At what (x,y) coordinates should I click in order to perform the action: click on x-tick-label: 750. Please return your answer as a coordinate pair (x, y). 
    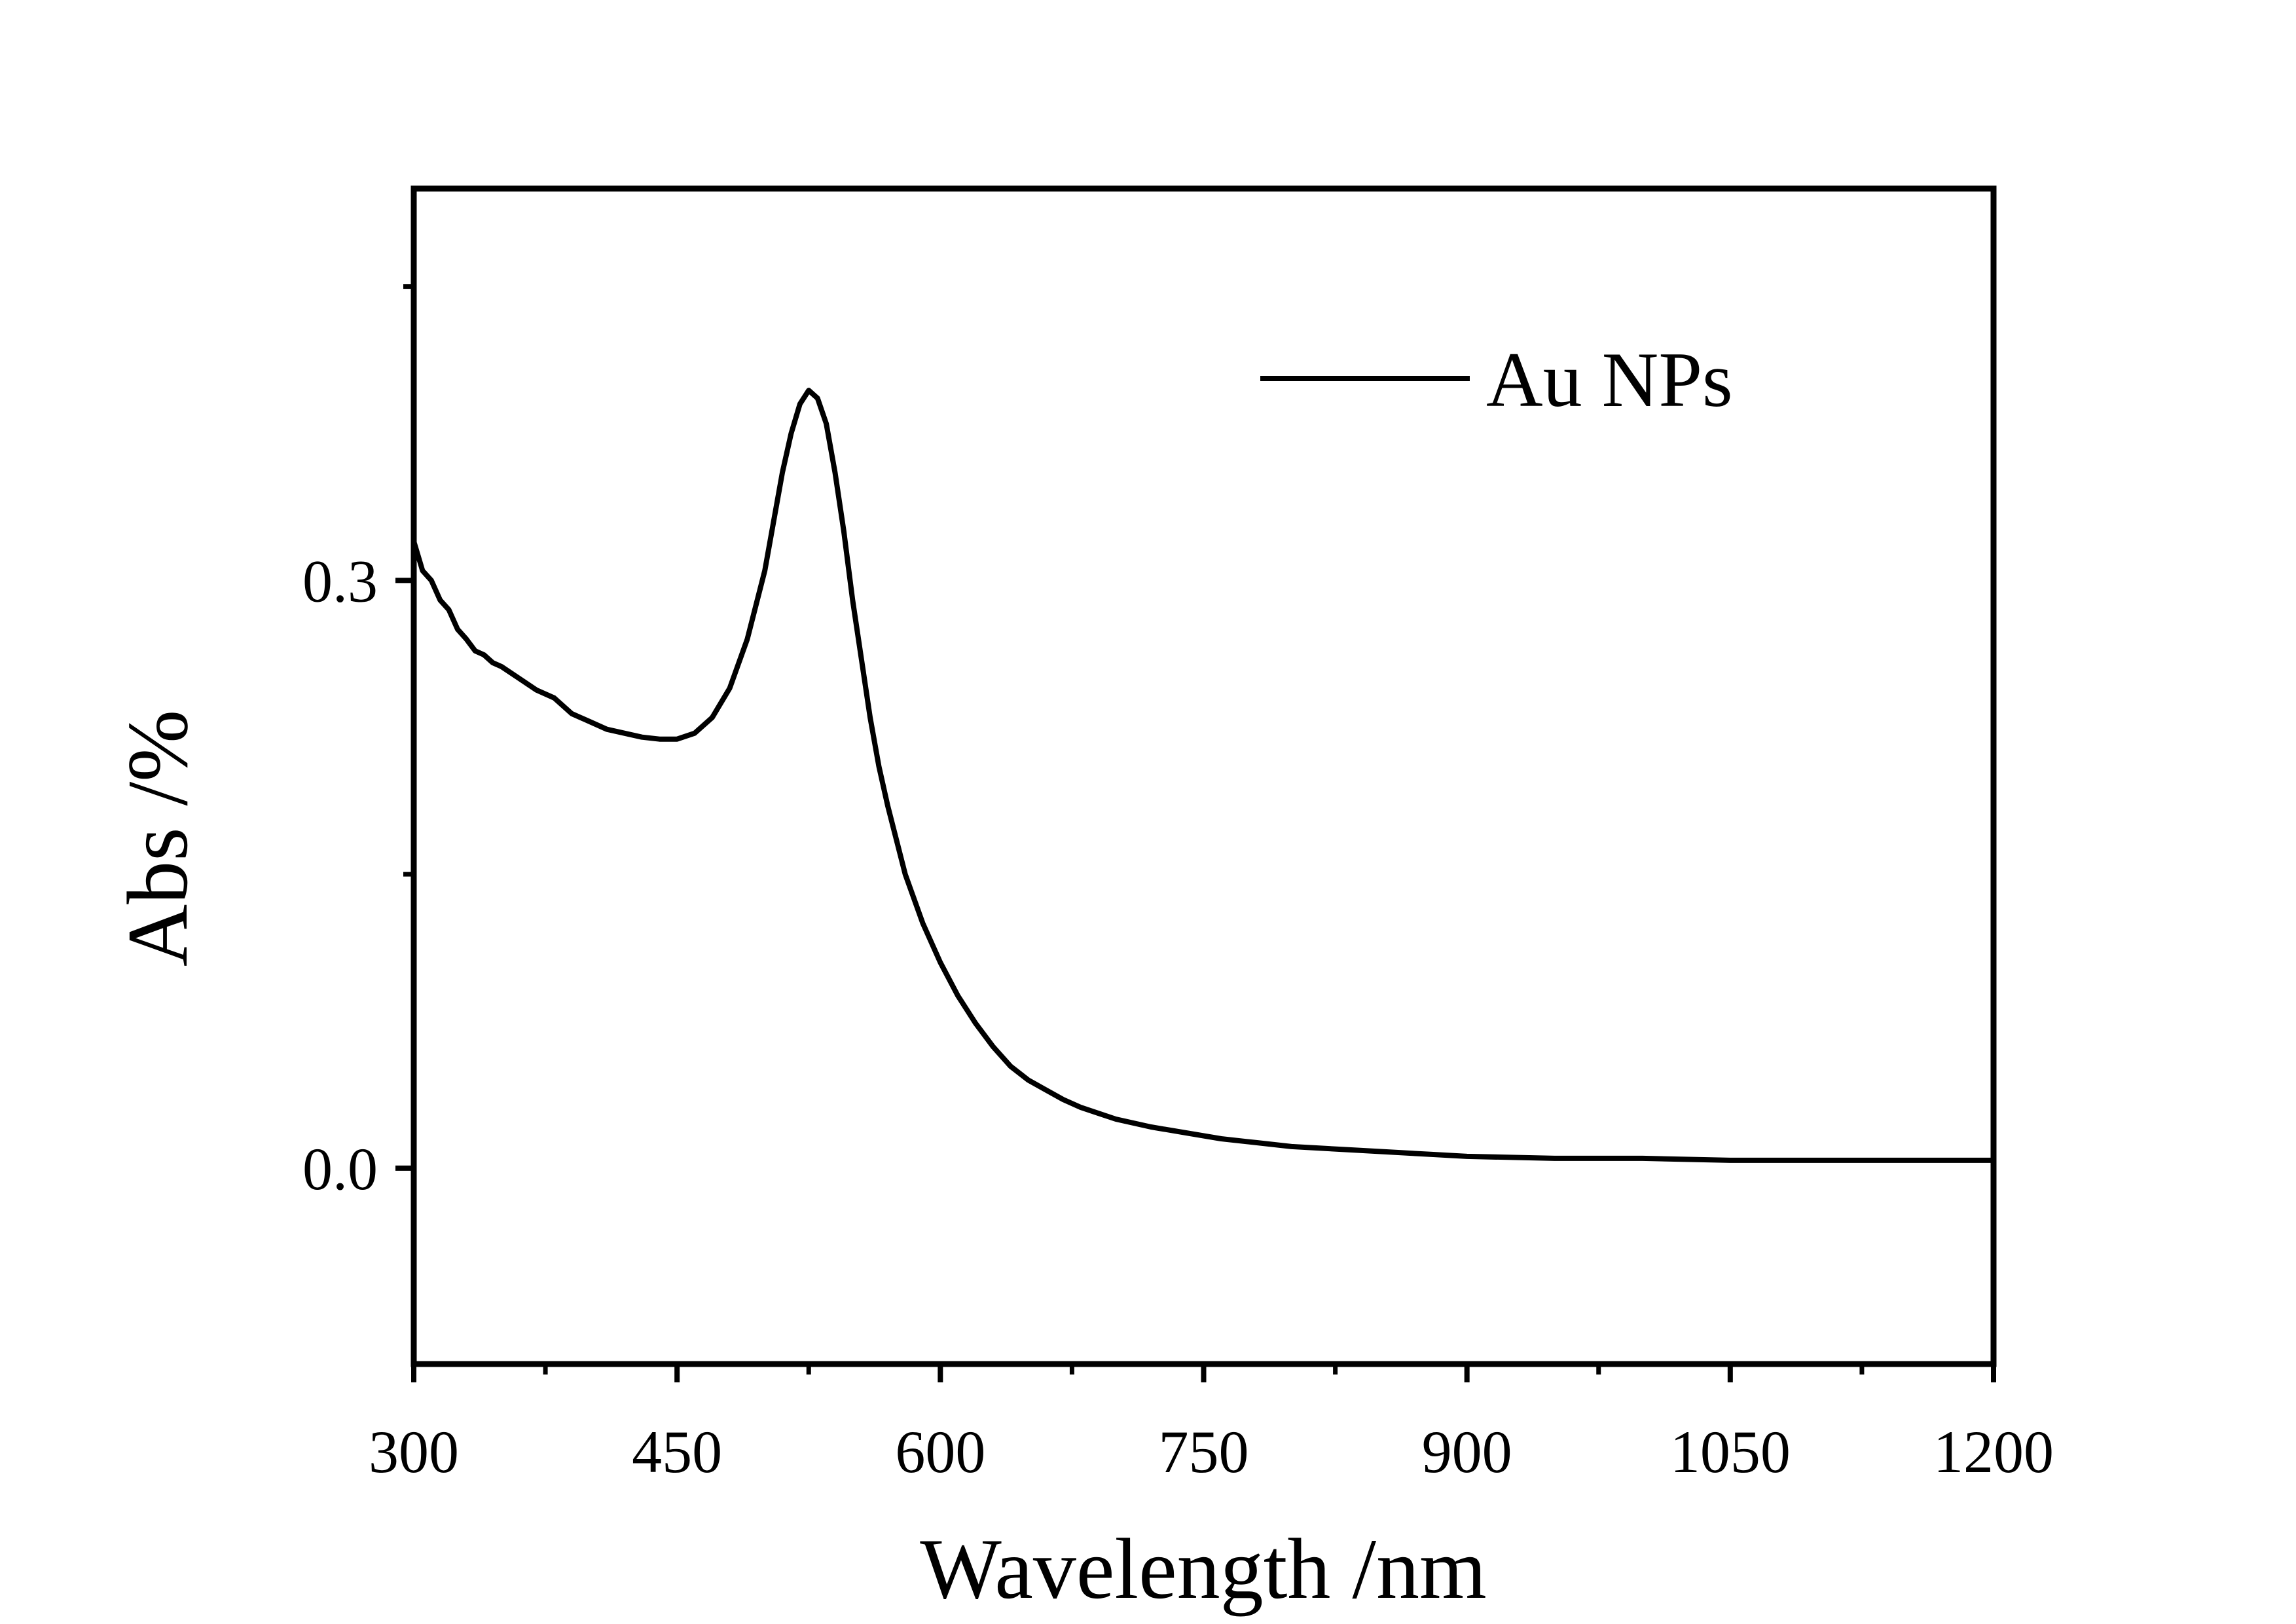
    Looking at the image, I should click on (1204, 1451).